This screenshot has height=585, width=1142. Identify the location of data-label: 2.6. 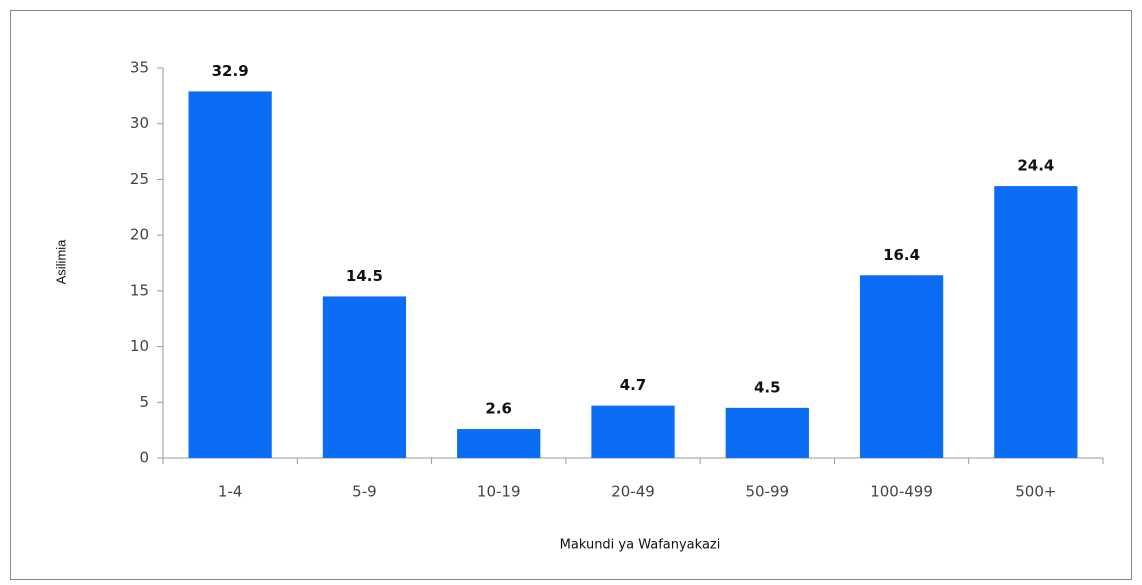
(498, 409).